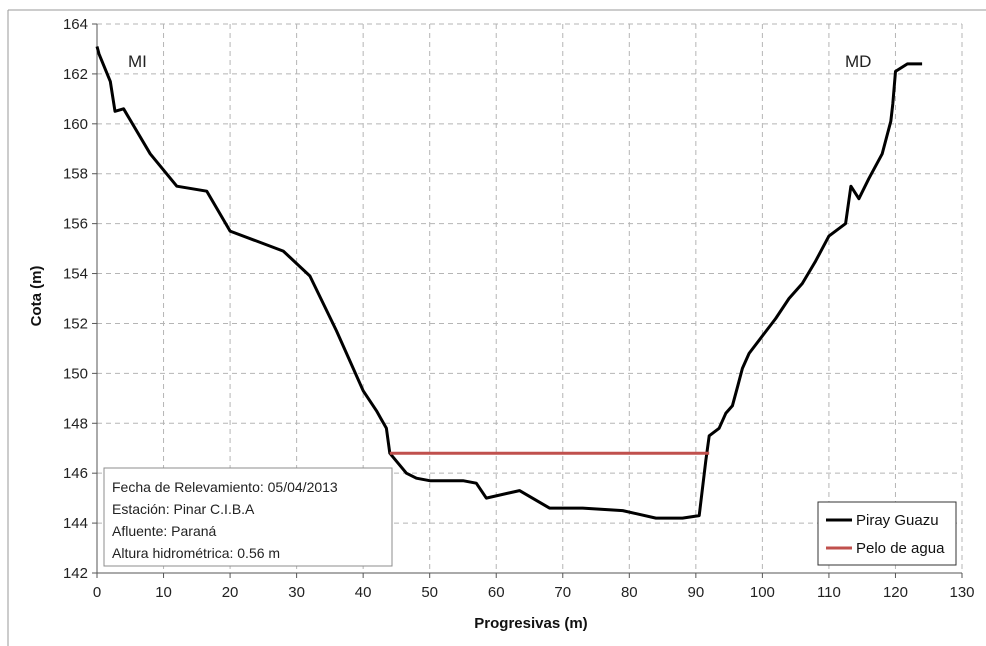  Describe the element at coordinates (196, 553) in the screenshot. I see `info-altura: Altura hidrométrica: 0.56 m` at that location.